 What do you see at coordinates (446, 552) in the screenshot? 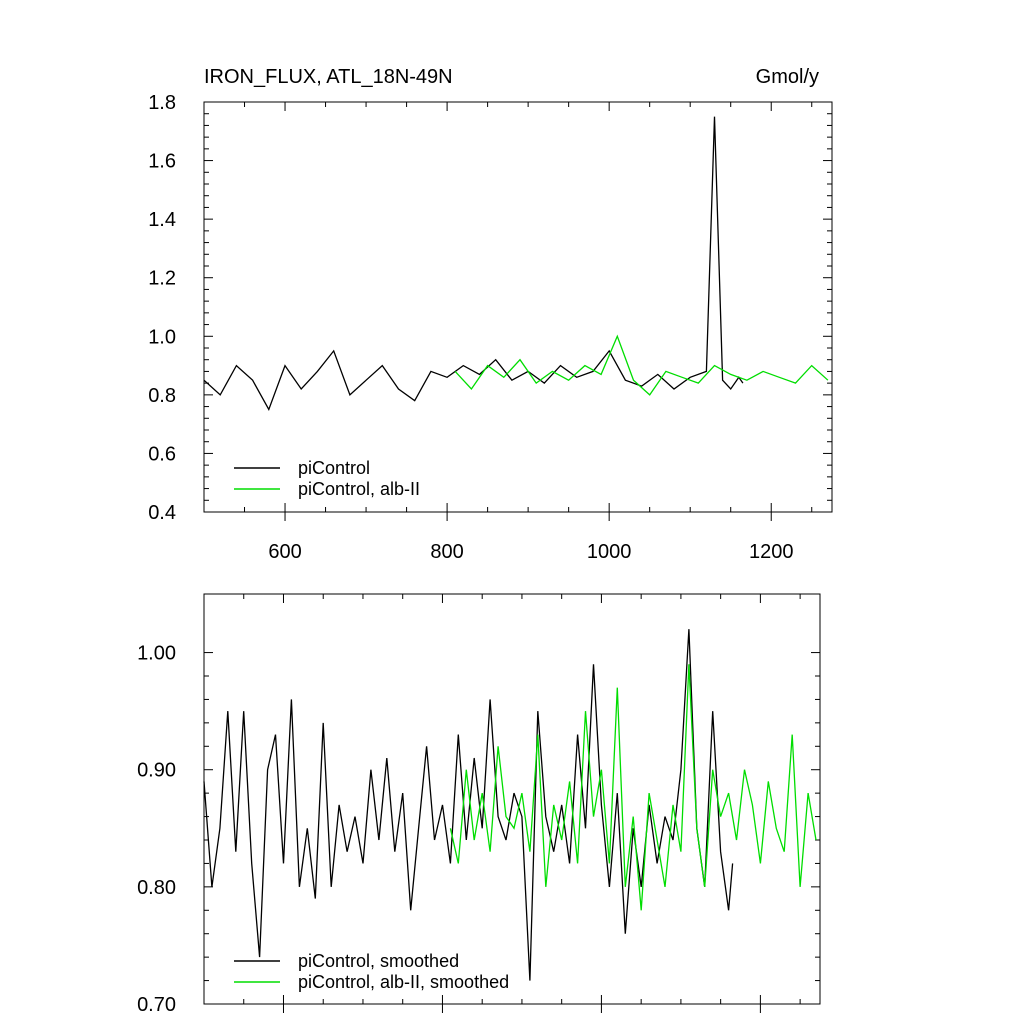
I see `x-tick-label: 800` at bounding box center [446, 552].